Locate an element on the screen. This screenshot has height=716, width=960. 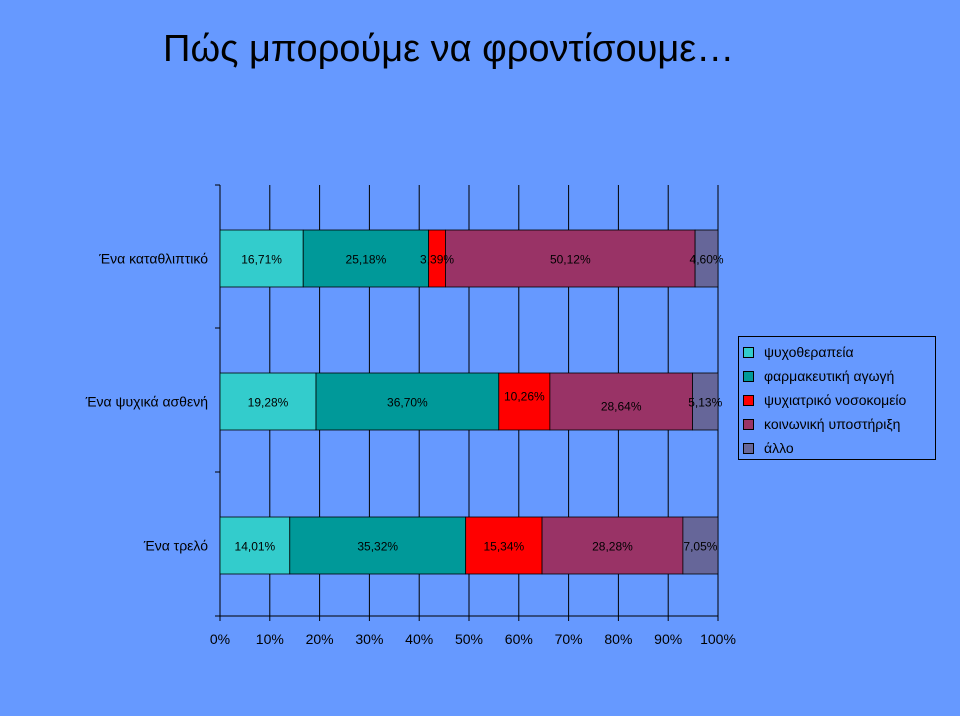
legend-label: φαρμακευτική αγωγή is located at coordinates (829, 376).